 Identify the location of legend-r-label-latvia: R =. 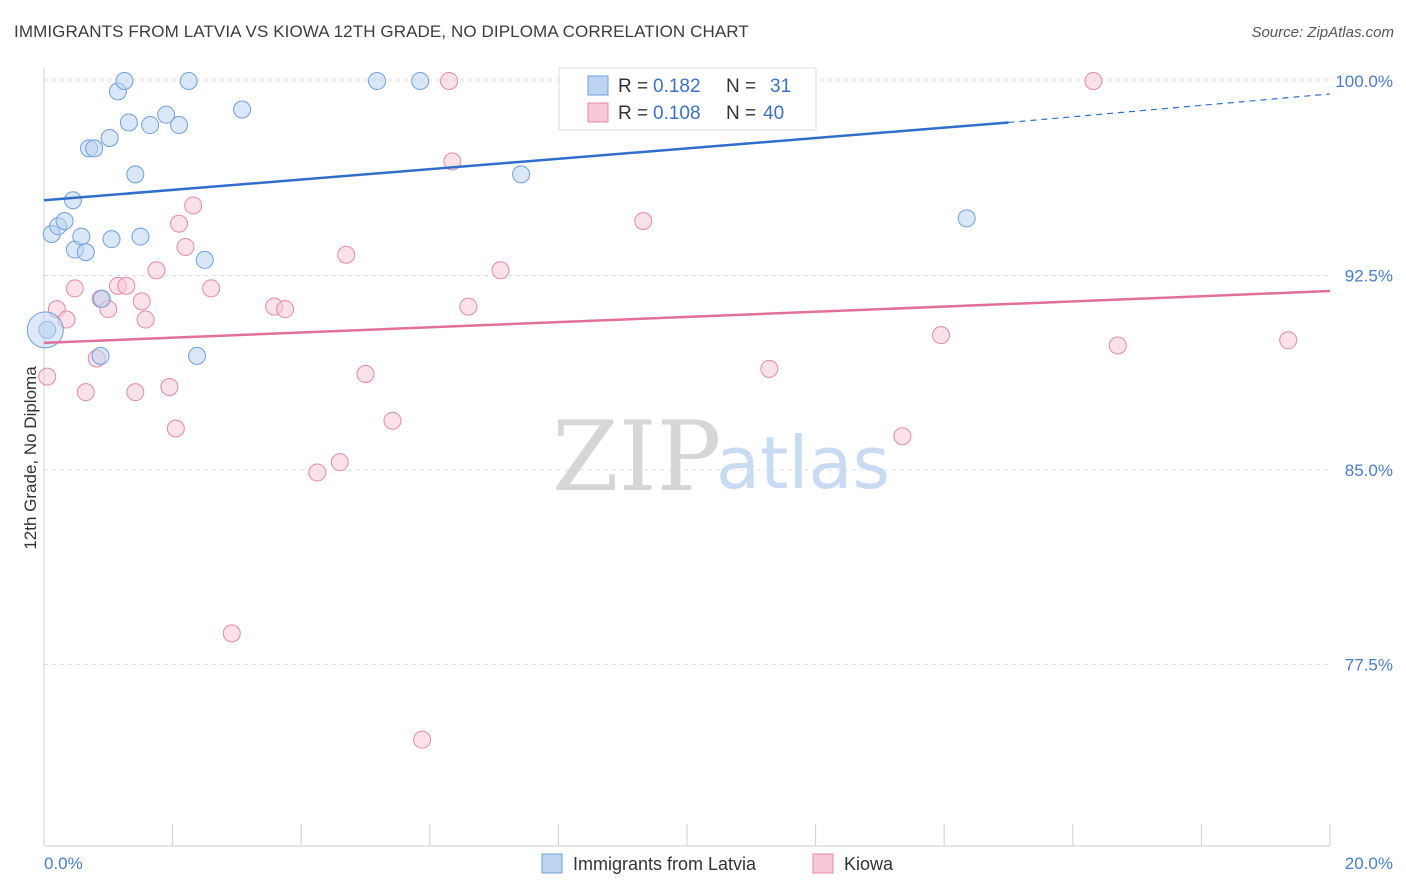
(633, 86).